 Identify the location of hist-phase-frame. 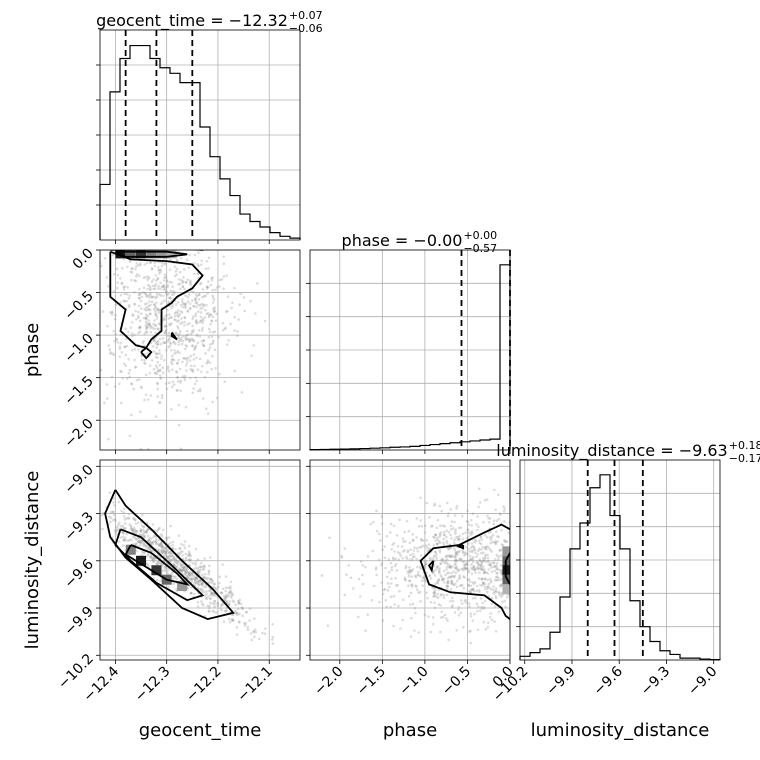
(410, 350).